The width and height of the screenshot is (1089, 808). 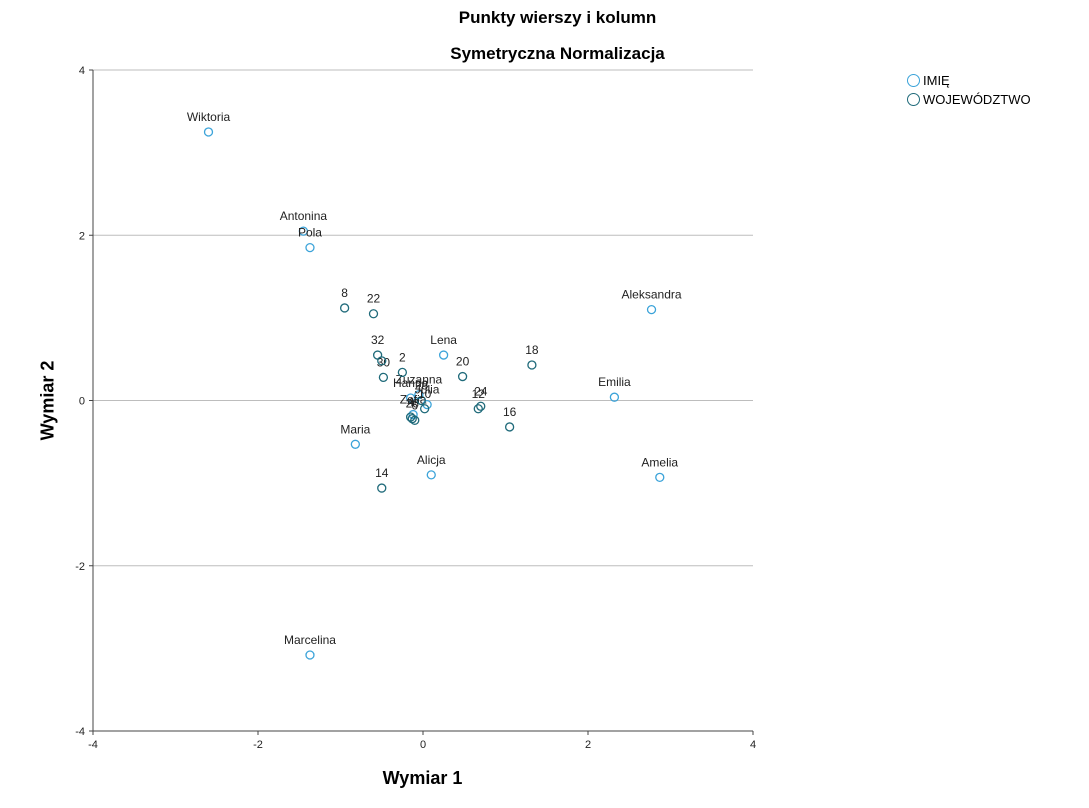 I want to click on x-axis-title: Wymiar 1, so click(x=422, y=778).